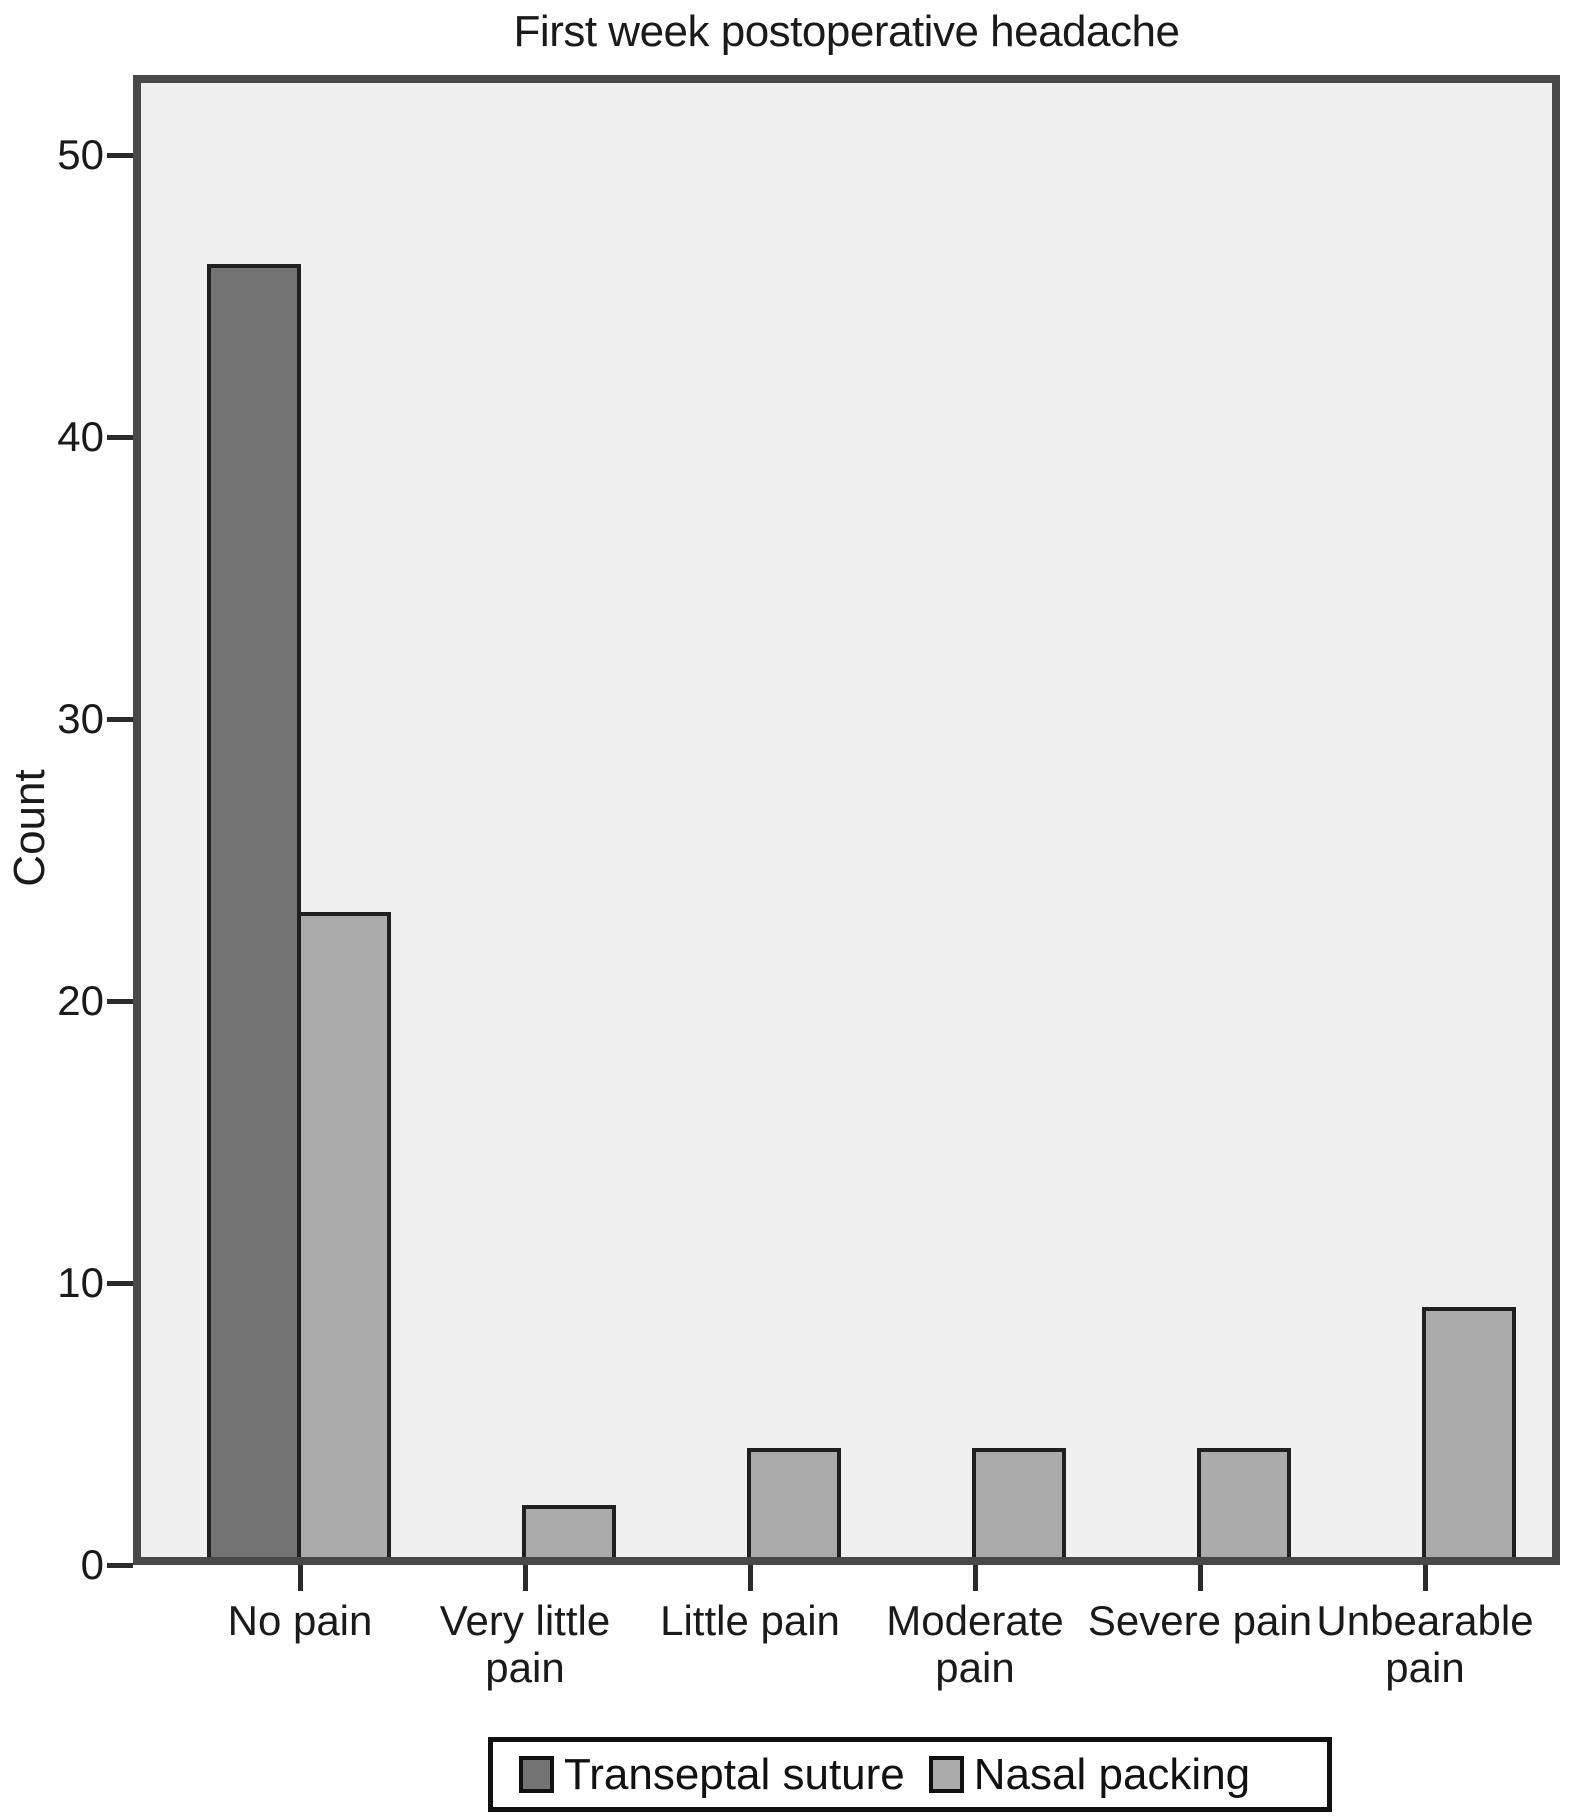 This screenshot has width=1584, height=1817. I want to click on legend-item-transeptal-suture: Transeptal suture, so click(712, 1774).